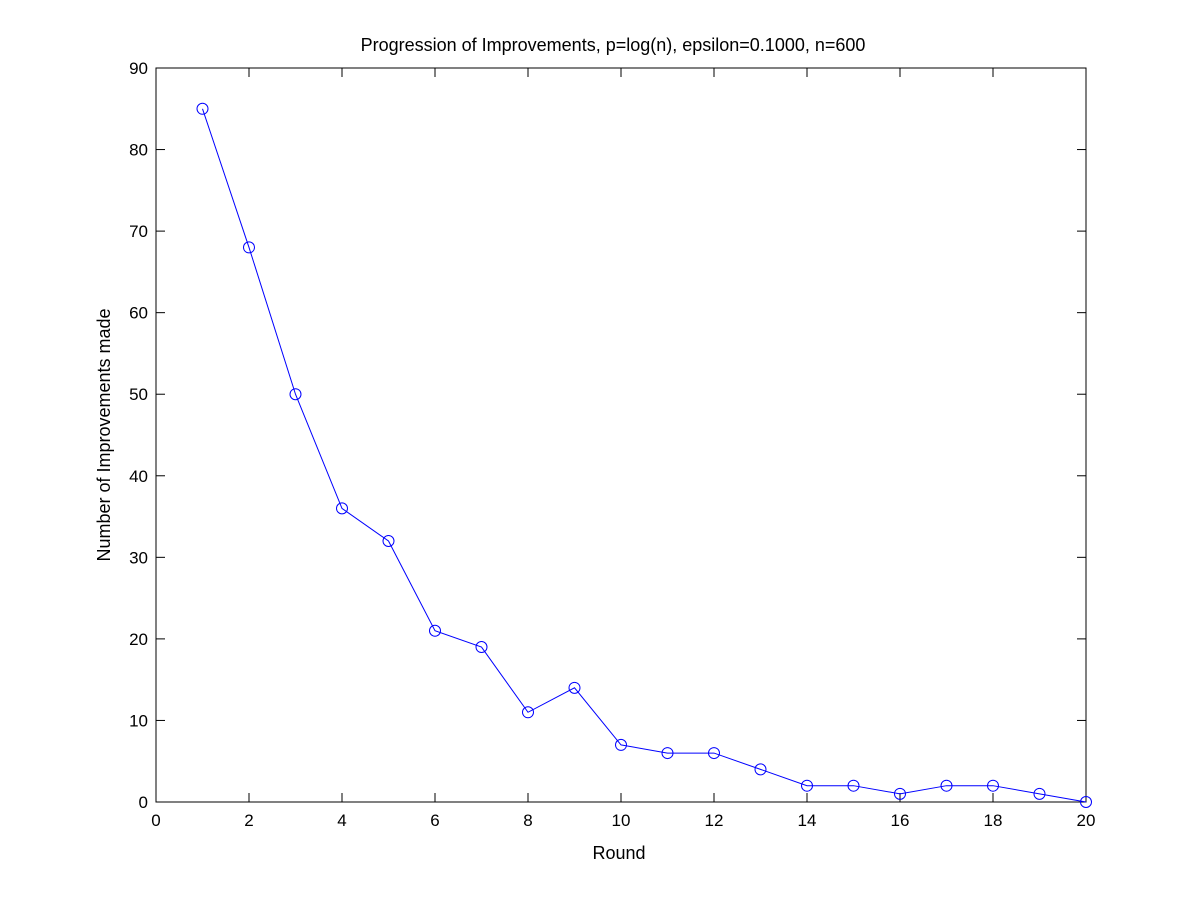 The image size is (1200, 906). Describe the element at coordinates (138, 557) in the screenshot. I see `y-tick-label: 30` at that location.